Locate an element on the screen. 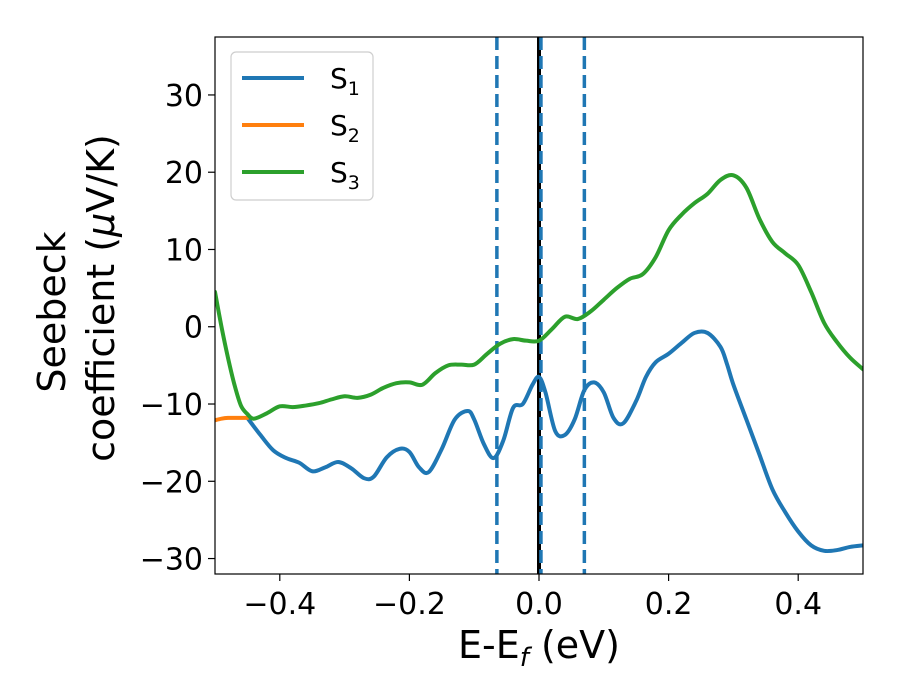  y-axis-ticks: −30 −20 −10 0 10 20 30 is located at coordinates (177, 328).